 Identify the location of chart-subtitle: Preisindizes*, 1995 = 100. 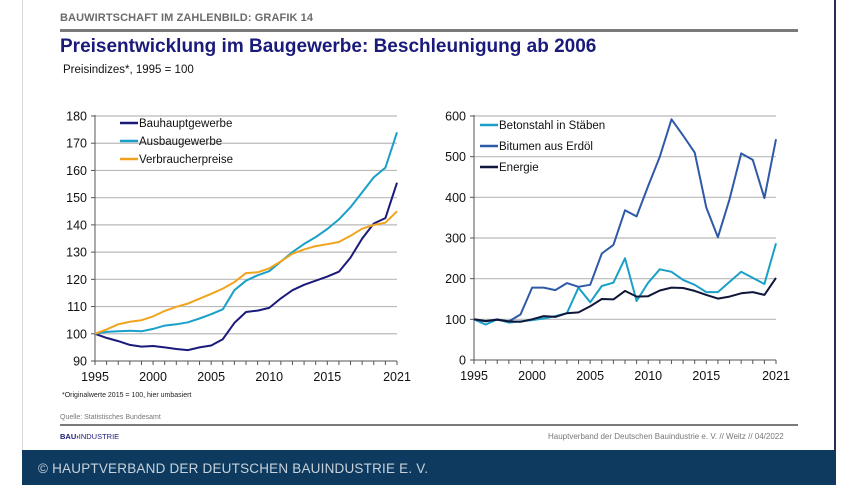
(128, 70).